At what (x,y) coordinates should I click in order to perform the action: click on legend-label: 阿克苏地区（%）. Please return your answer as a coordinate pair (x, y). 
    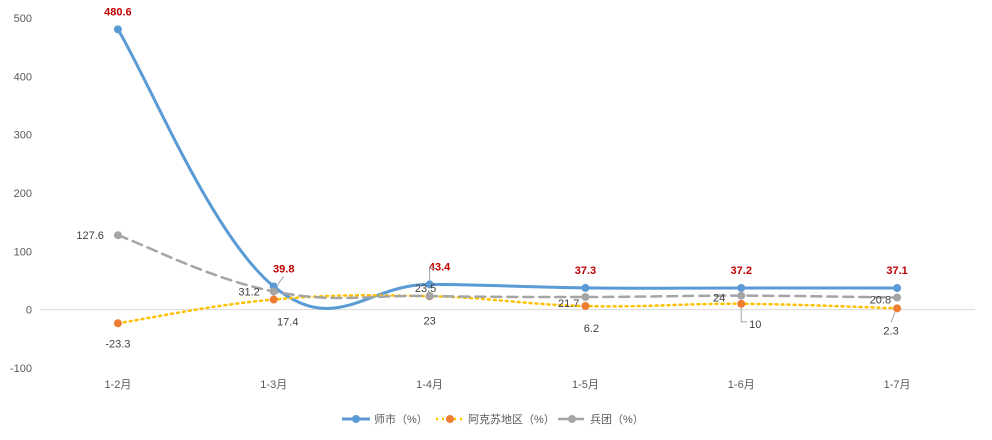
    Looking at the image, I should click on (511, 419).